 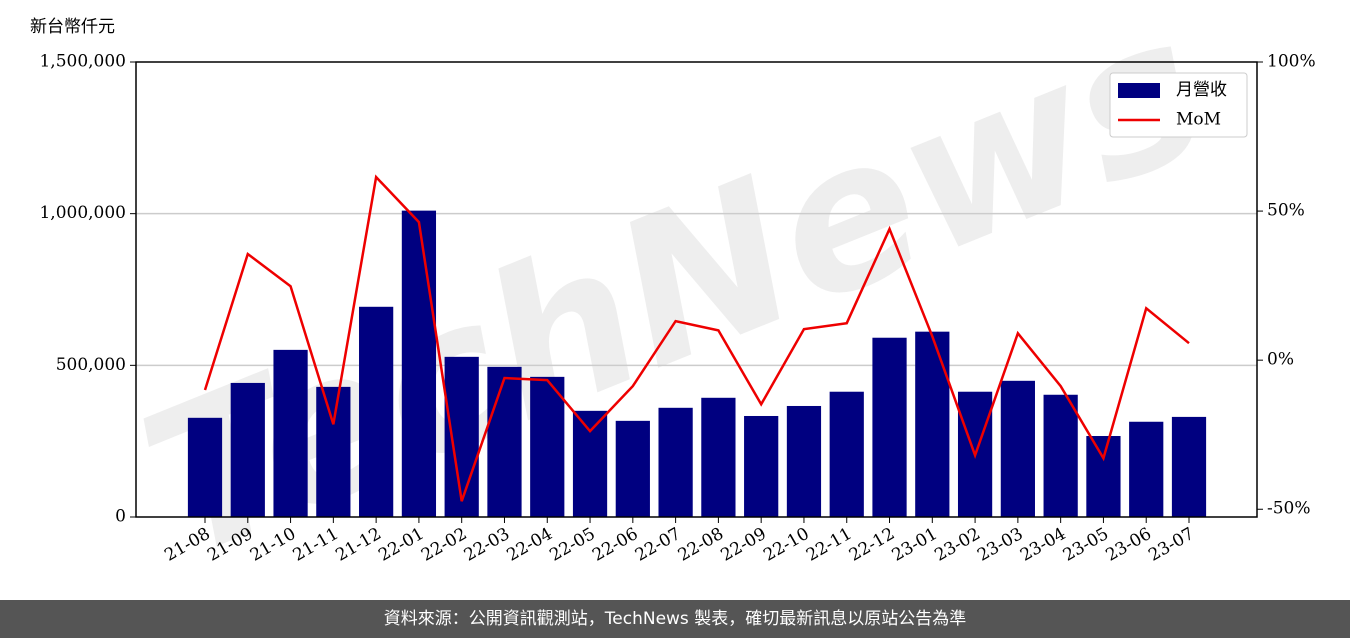 What do you see at coordinates (1280, 360) in the screenshot?
I see `y2-tick-label: 0%` at bounding box center [1280, 360].